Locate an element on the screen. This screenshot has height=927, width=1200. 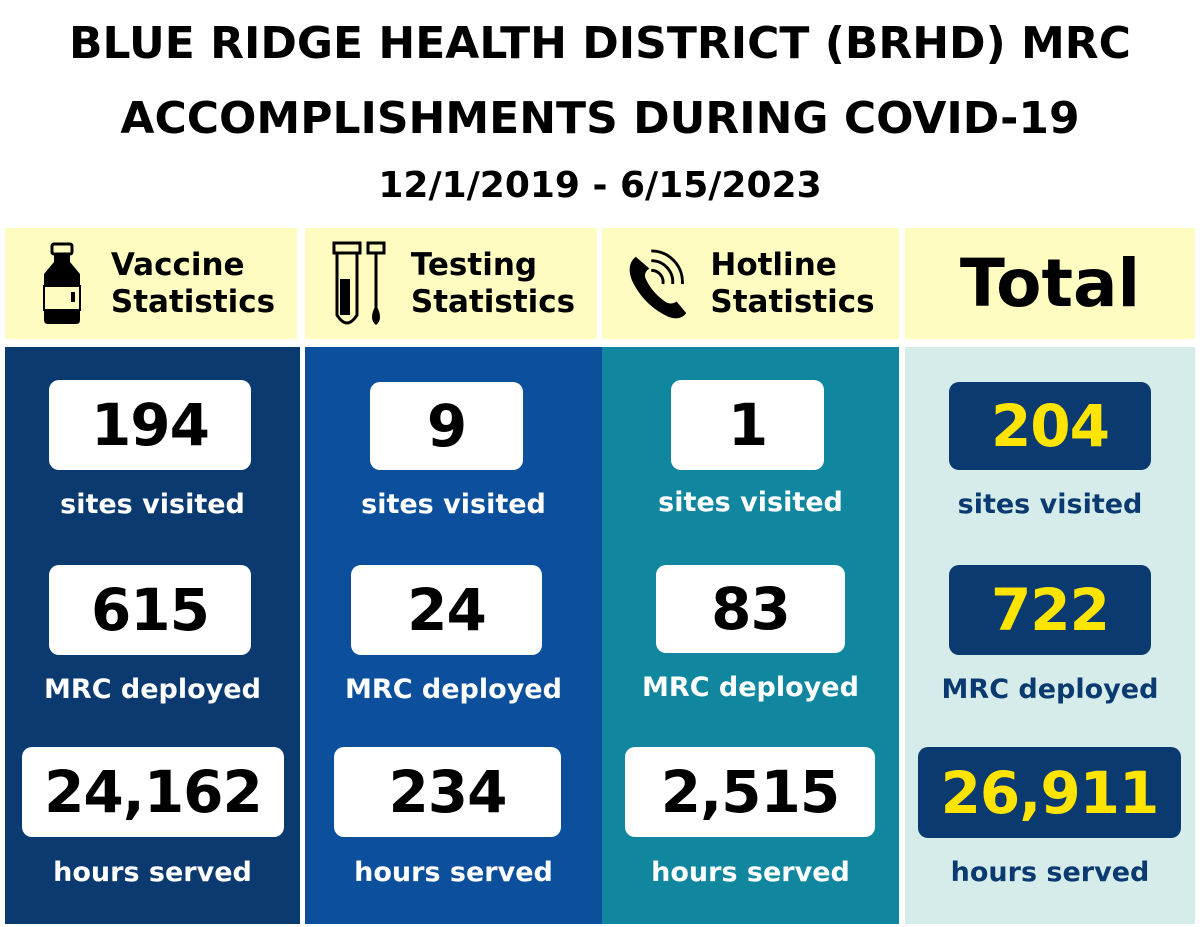
testing-mrc-value: 24 is located at coordinates (446, 610).